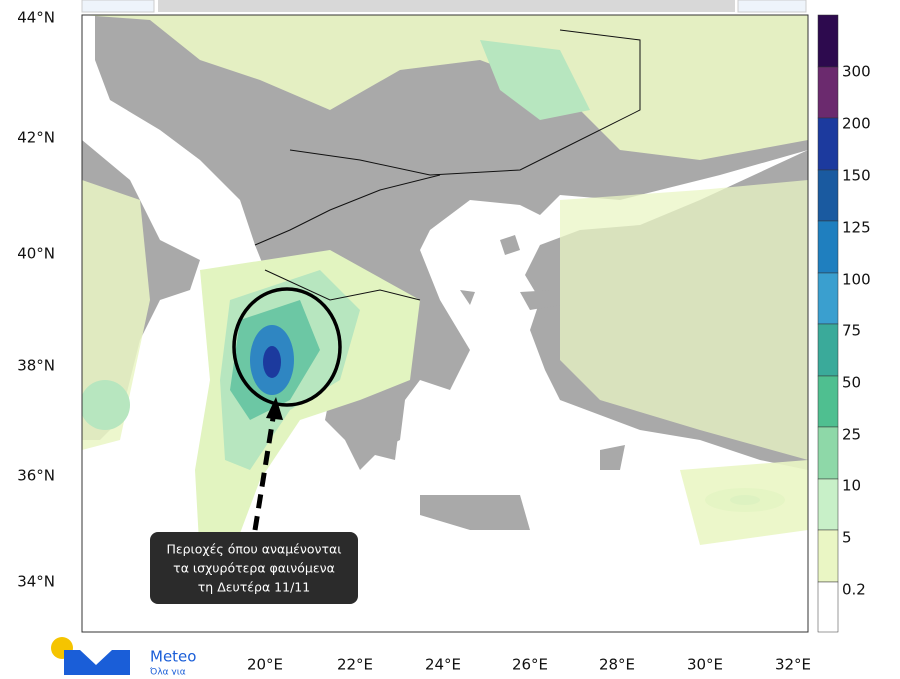 The image size is (900, 679). I want to click on highlight-circle, so click(287, 347).